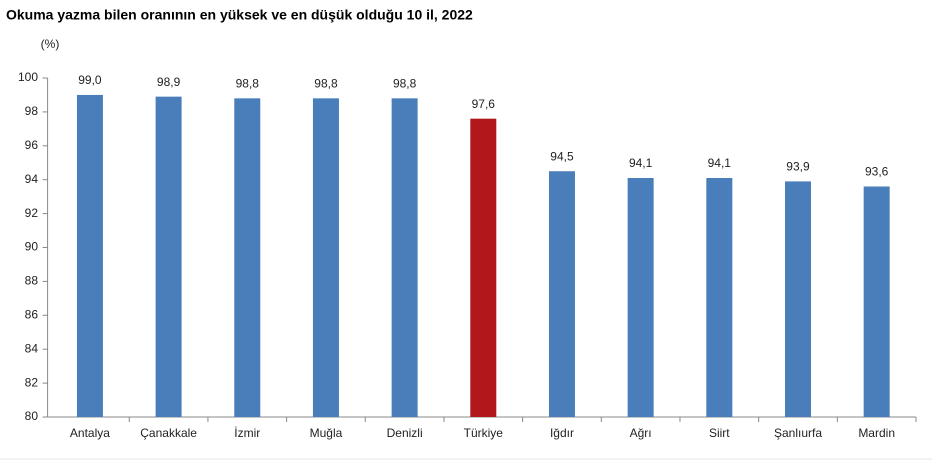  Describe the element at coordinates (32, 348) in the screenshot. I see `y-tick-label: 84` at that location.